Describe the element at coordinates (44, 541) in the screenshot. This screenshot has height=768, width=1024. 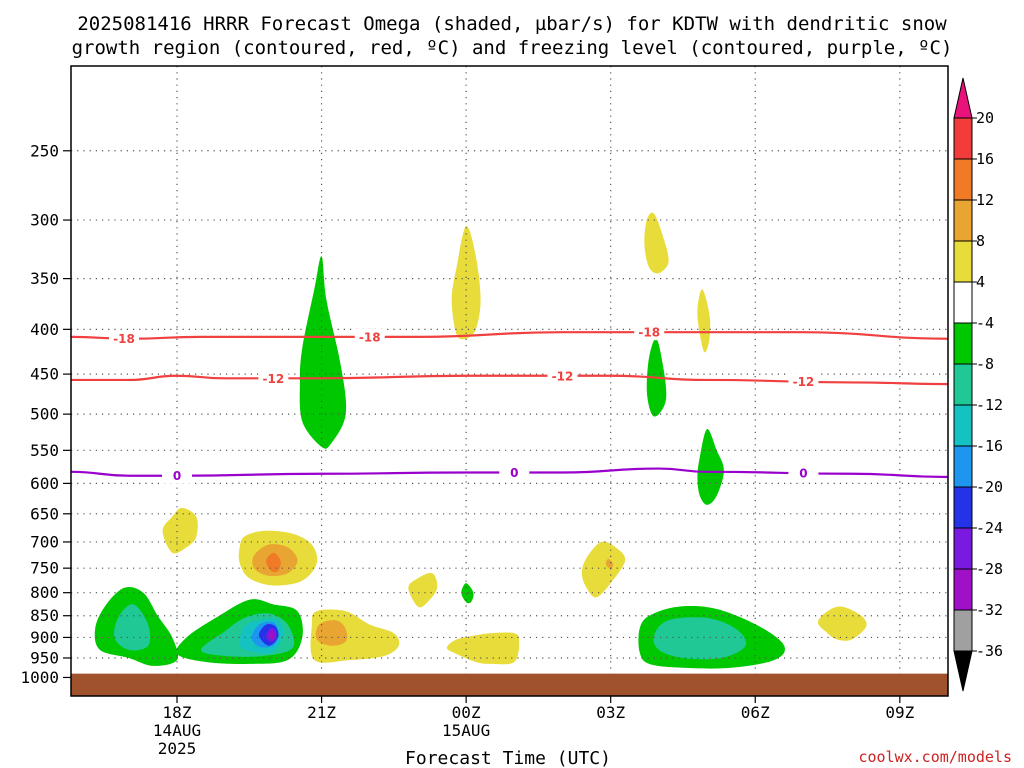
I see `y-tick-label: 700` at that location.